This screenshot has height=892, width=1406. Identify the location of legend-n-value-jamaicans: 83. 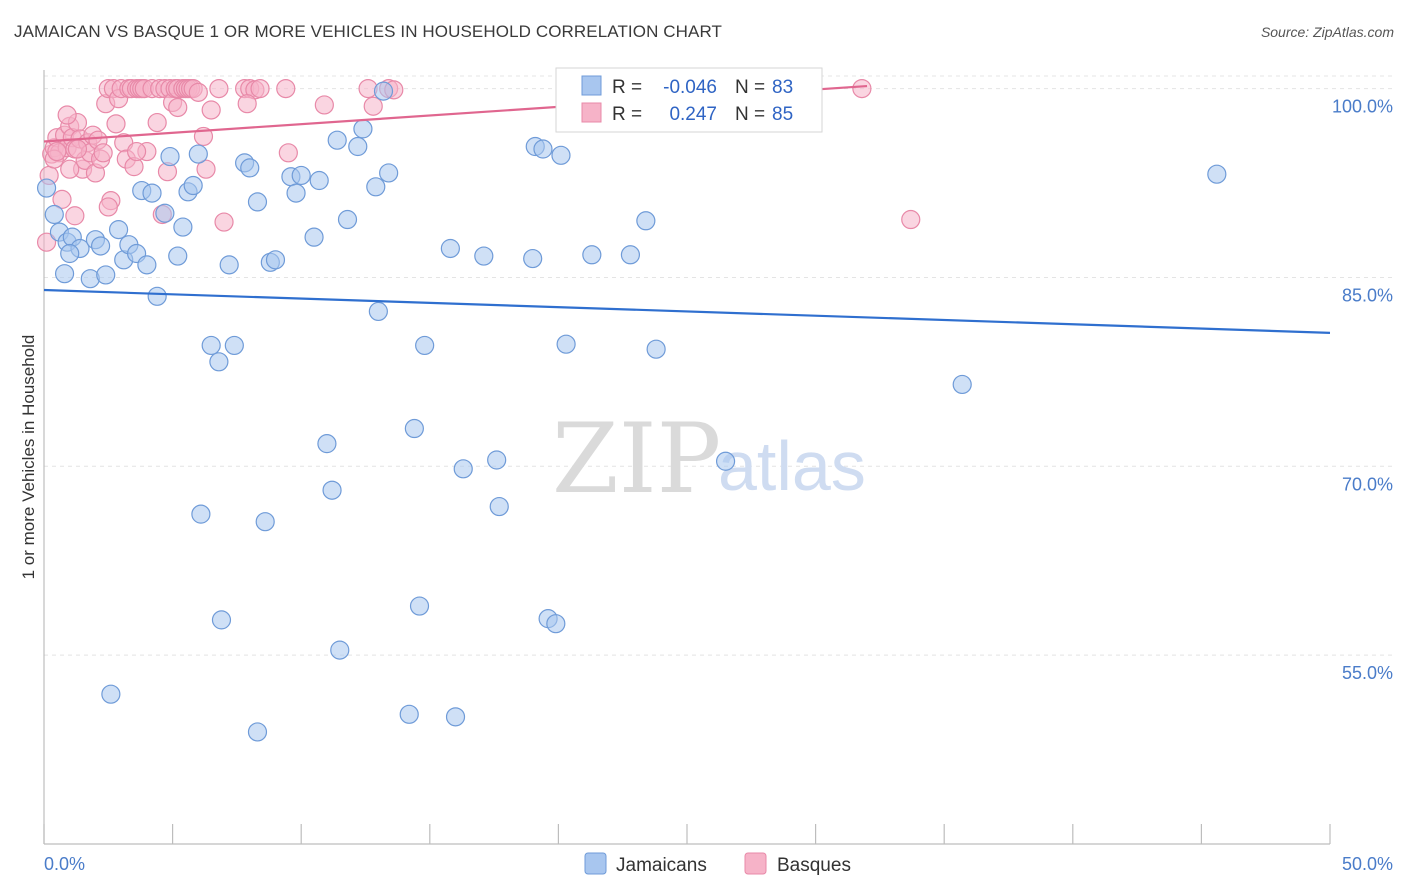
(782, 87).